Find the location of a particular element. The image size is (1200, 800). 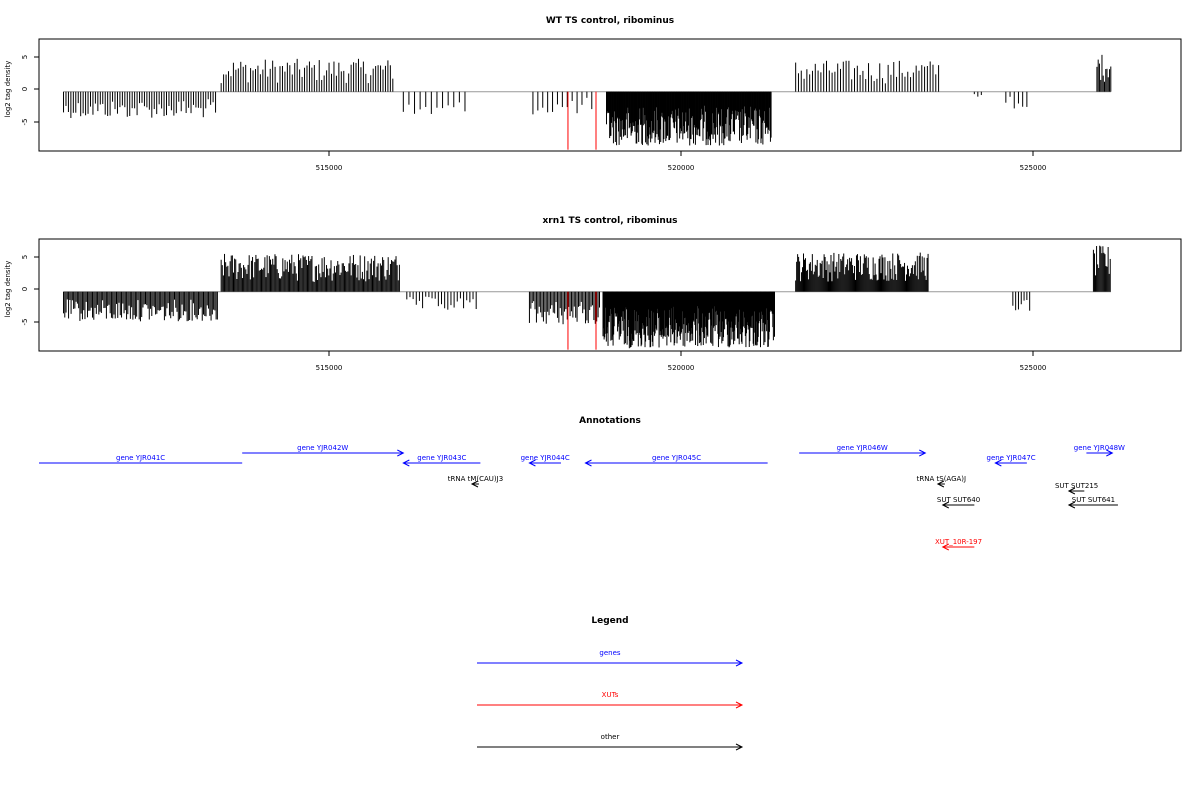

feature-label: gene YJR048W is located at coordinates (1099, 448).